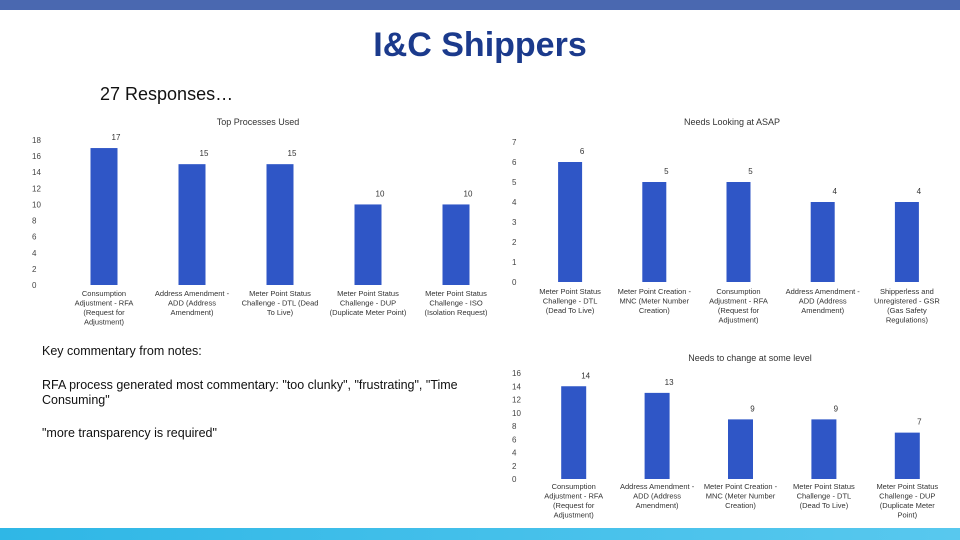 This screenshot has width=960, height=540. I want to click on bottom-accent-bar, so click(480, 534).